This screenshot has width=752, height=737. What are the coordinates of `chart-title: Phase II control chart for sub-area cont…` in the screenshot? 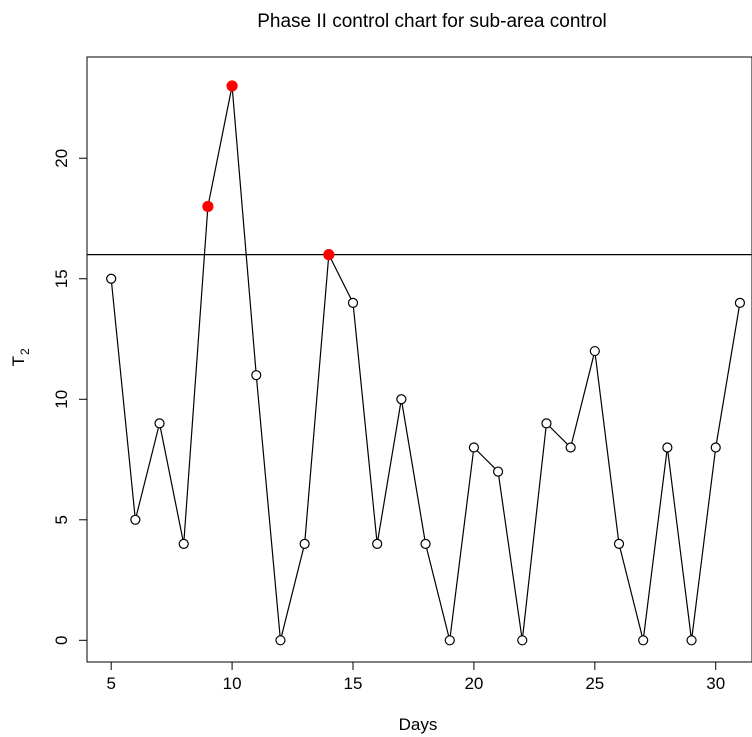 It's located at (432, 21).